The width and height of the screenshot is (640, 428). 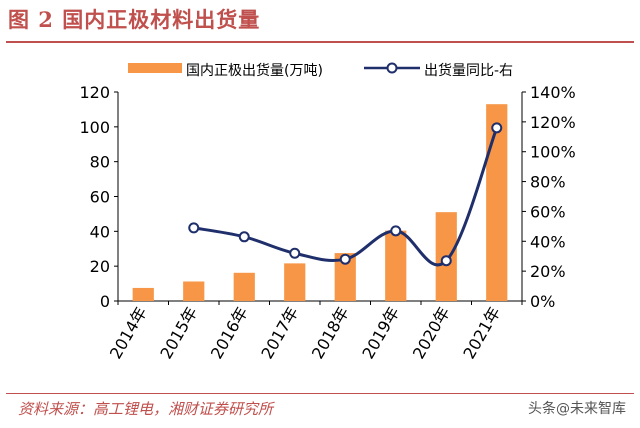 I want to click on y-tick-label-right: 80%, so click(x=548, y=182).